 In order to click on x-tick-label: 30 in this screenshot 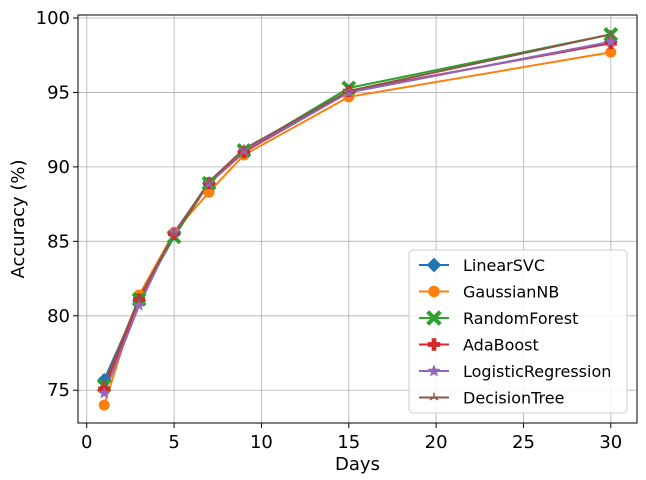, I will do `click(610, 442)`.